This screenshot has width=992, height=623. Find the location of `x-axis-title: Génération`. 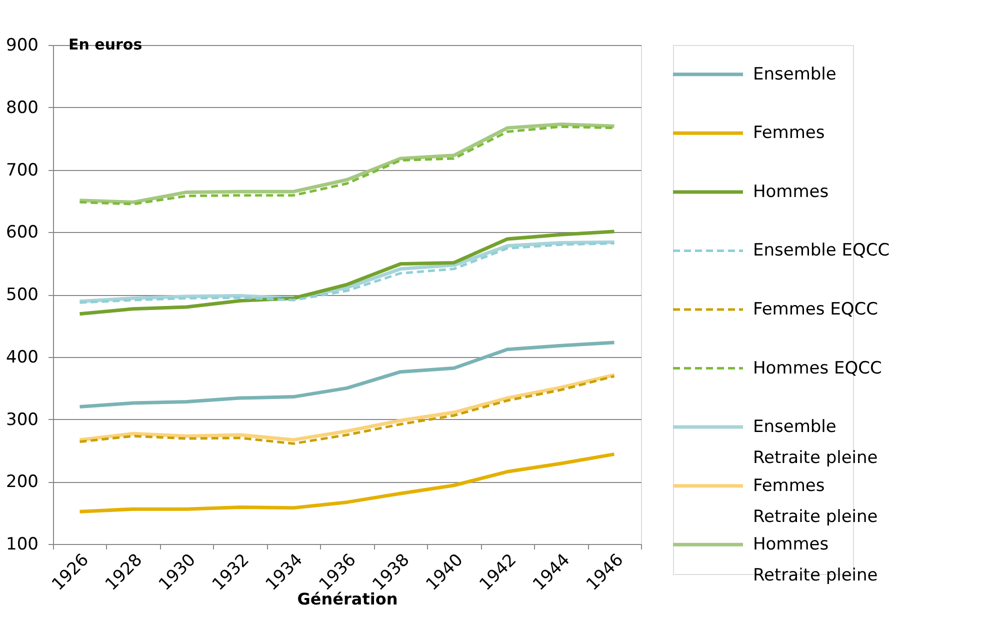

x-axis-title: Génération is located at coordinates (347, 598).